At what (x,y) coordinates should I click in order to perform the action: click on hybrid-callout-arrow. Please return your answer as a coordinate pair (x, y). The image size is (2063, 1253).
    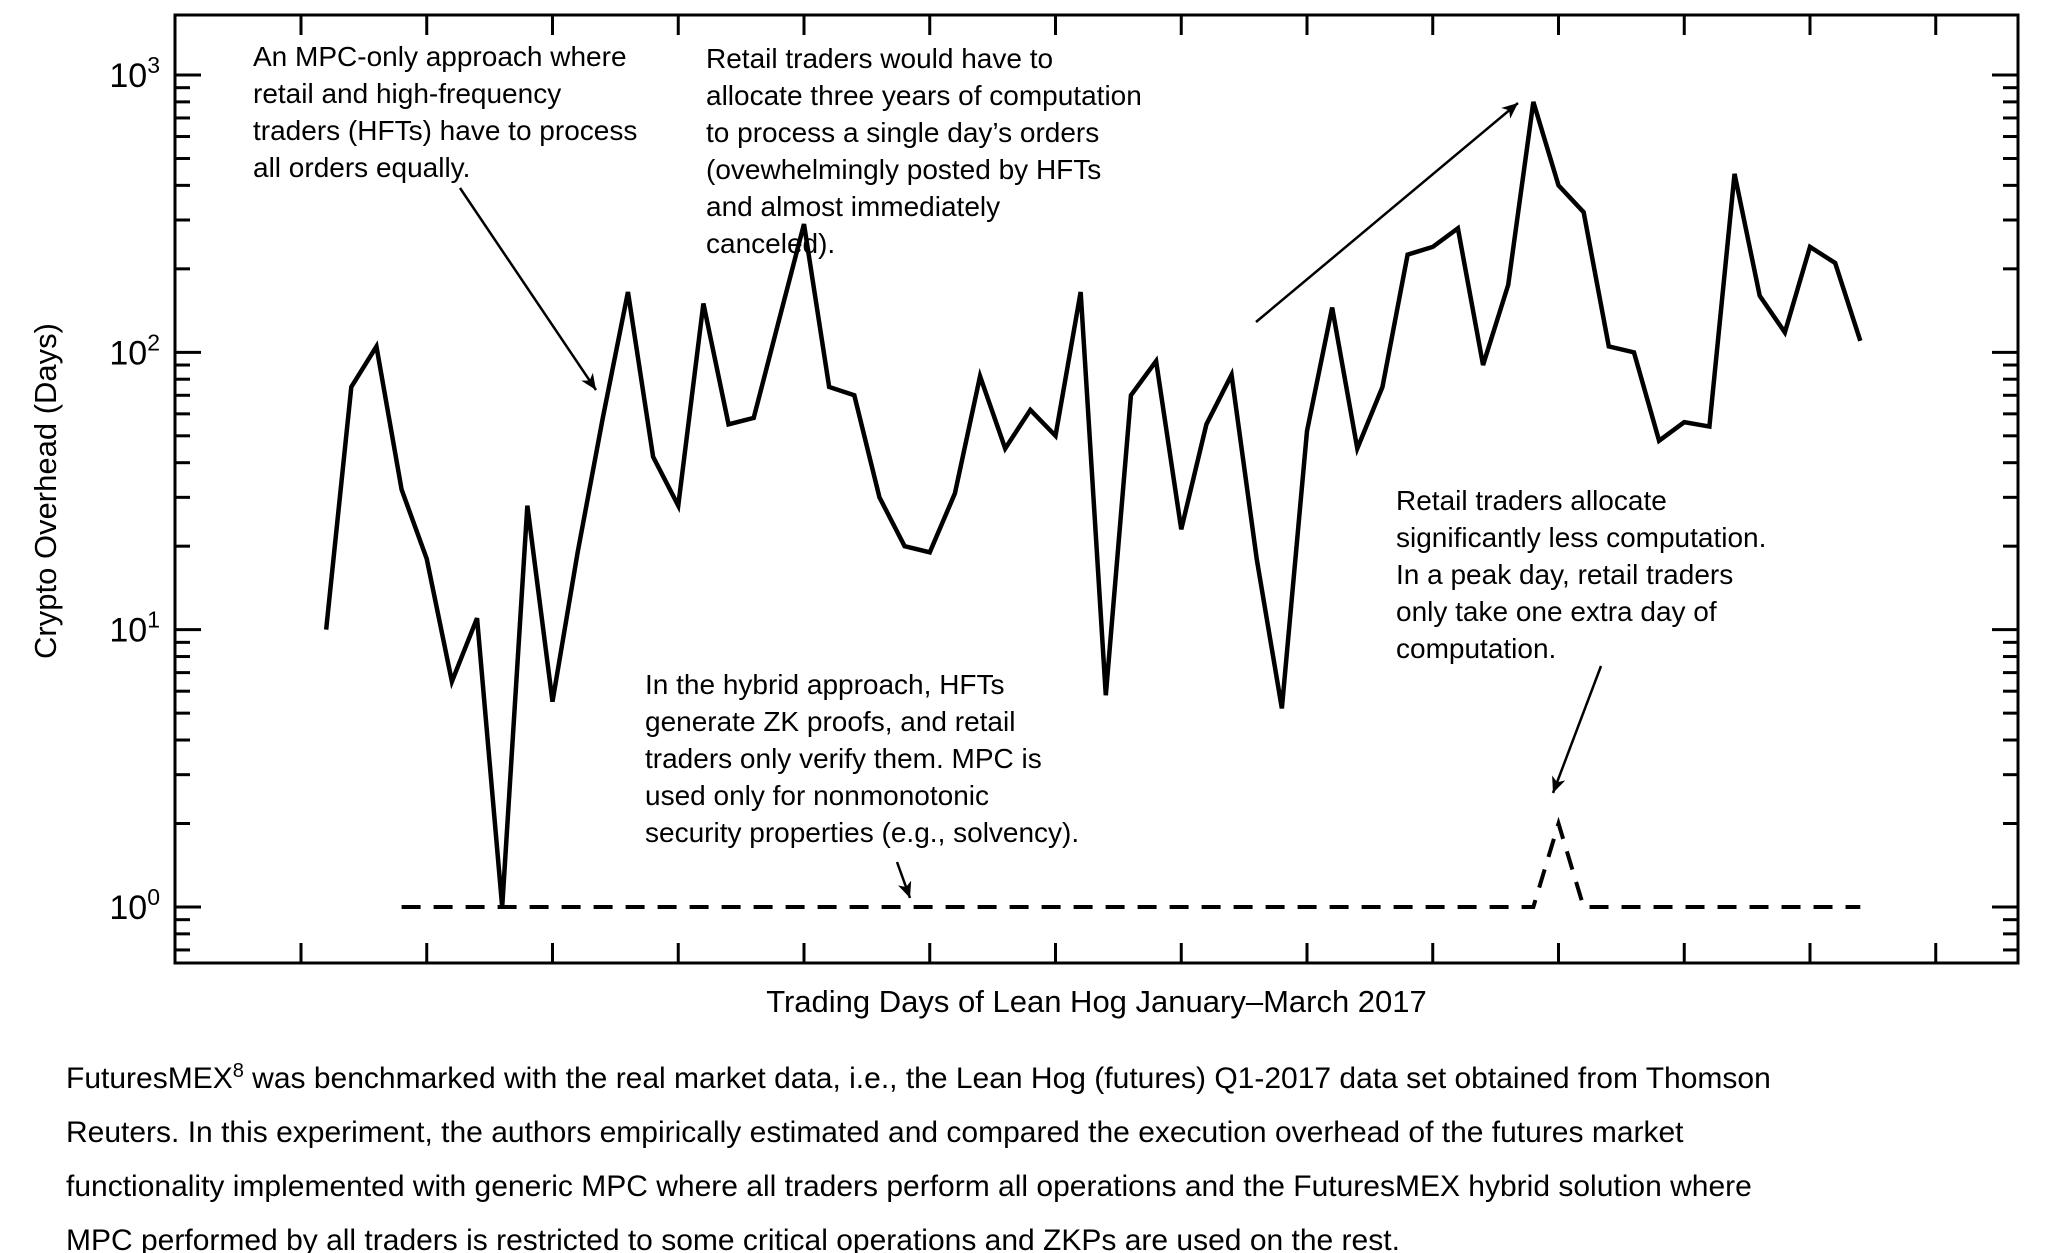
    Looking at the image, I should click on (903, 880).